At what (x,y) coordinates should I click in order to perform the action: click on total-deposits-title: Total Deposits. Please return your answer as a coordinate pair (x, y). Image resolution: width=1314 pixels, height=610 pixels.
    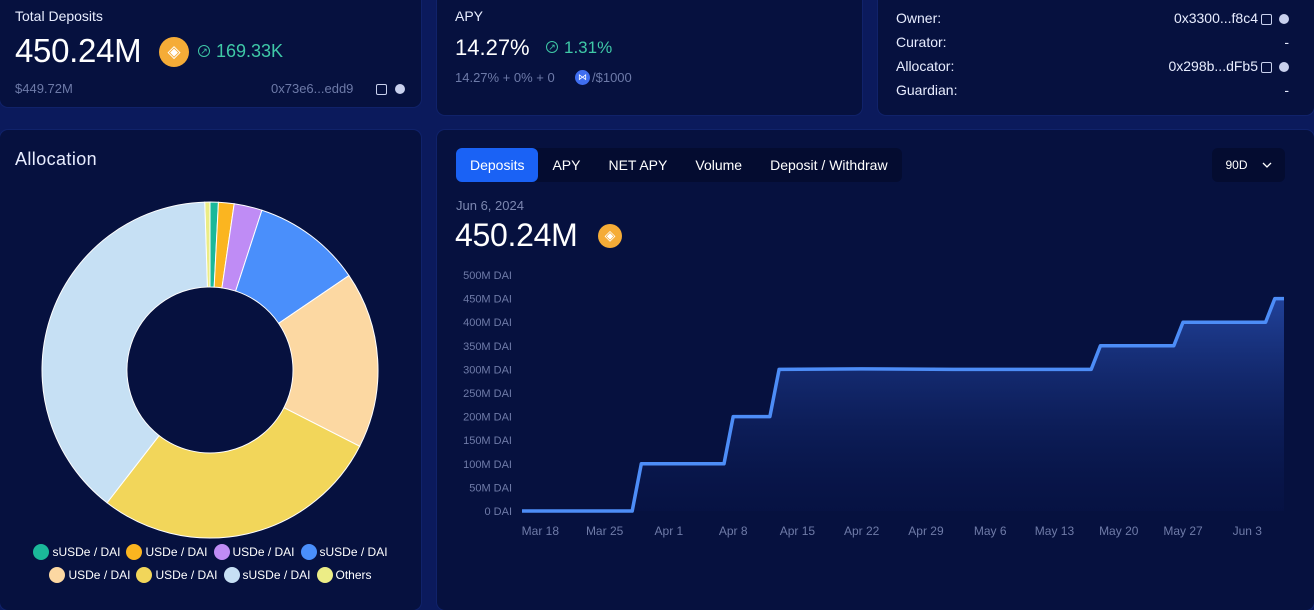
    Looking at the image, I should click on (59, 16).